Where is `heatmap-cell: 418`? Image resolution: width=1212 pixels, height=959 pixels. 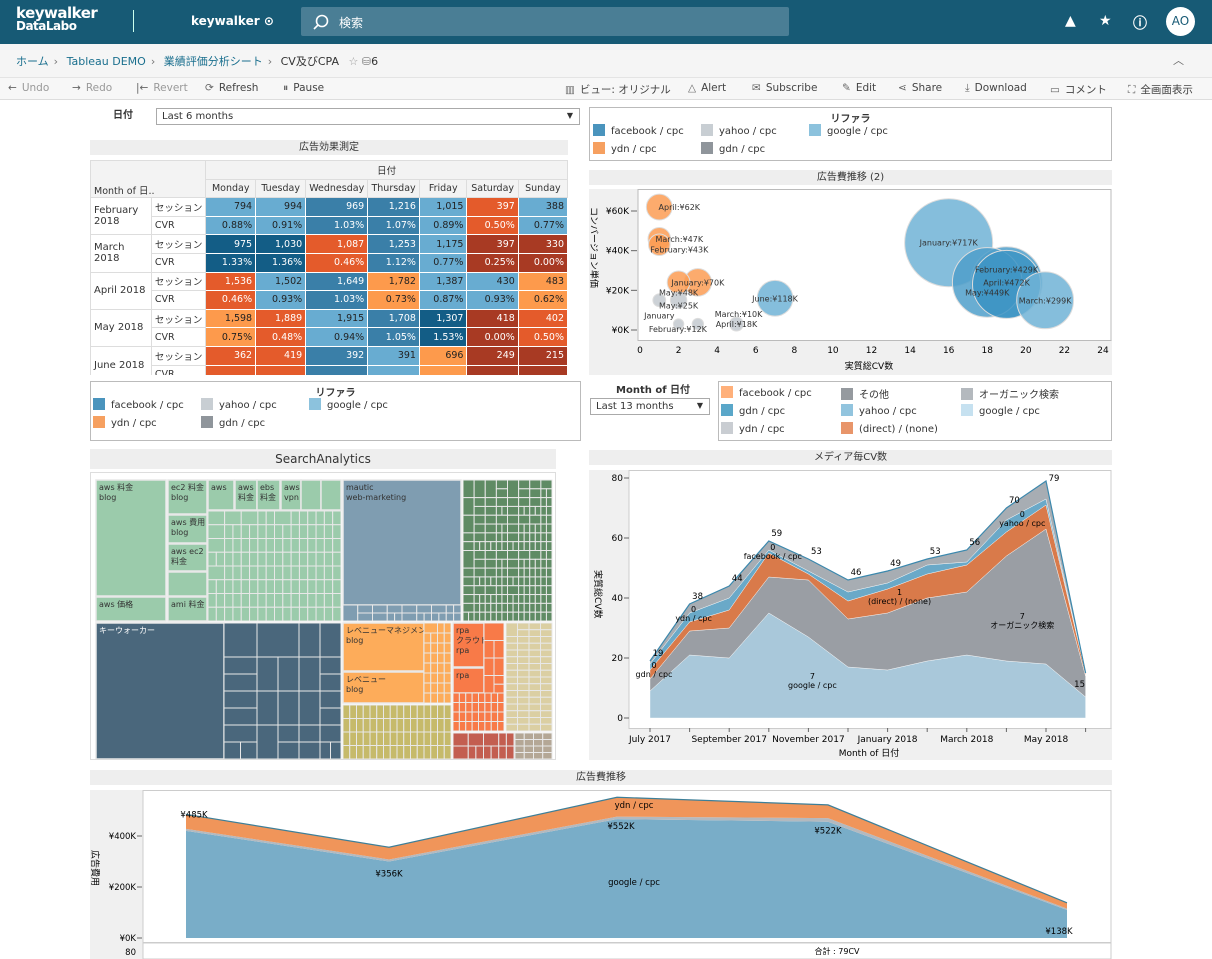
heatmap-cell: 418 is located at coordinates (492, 318).